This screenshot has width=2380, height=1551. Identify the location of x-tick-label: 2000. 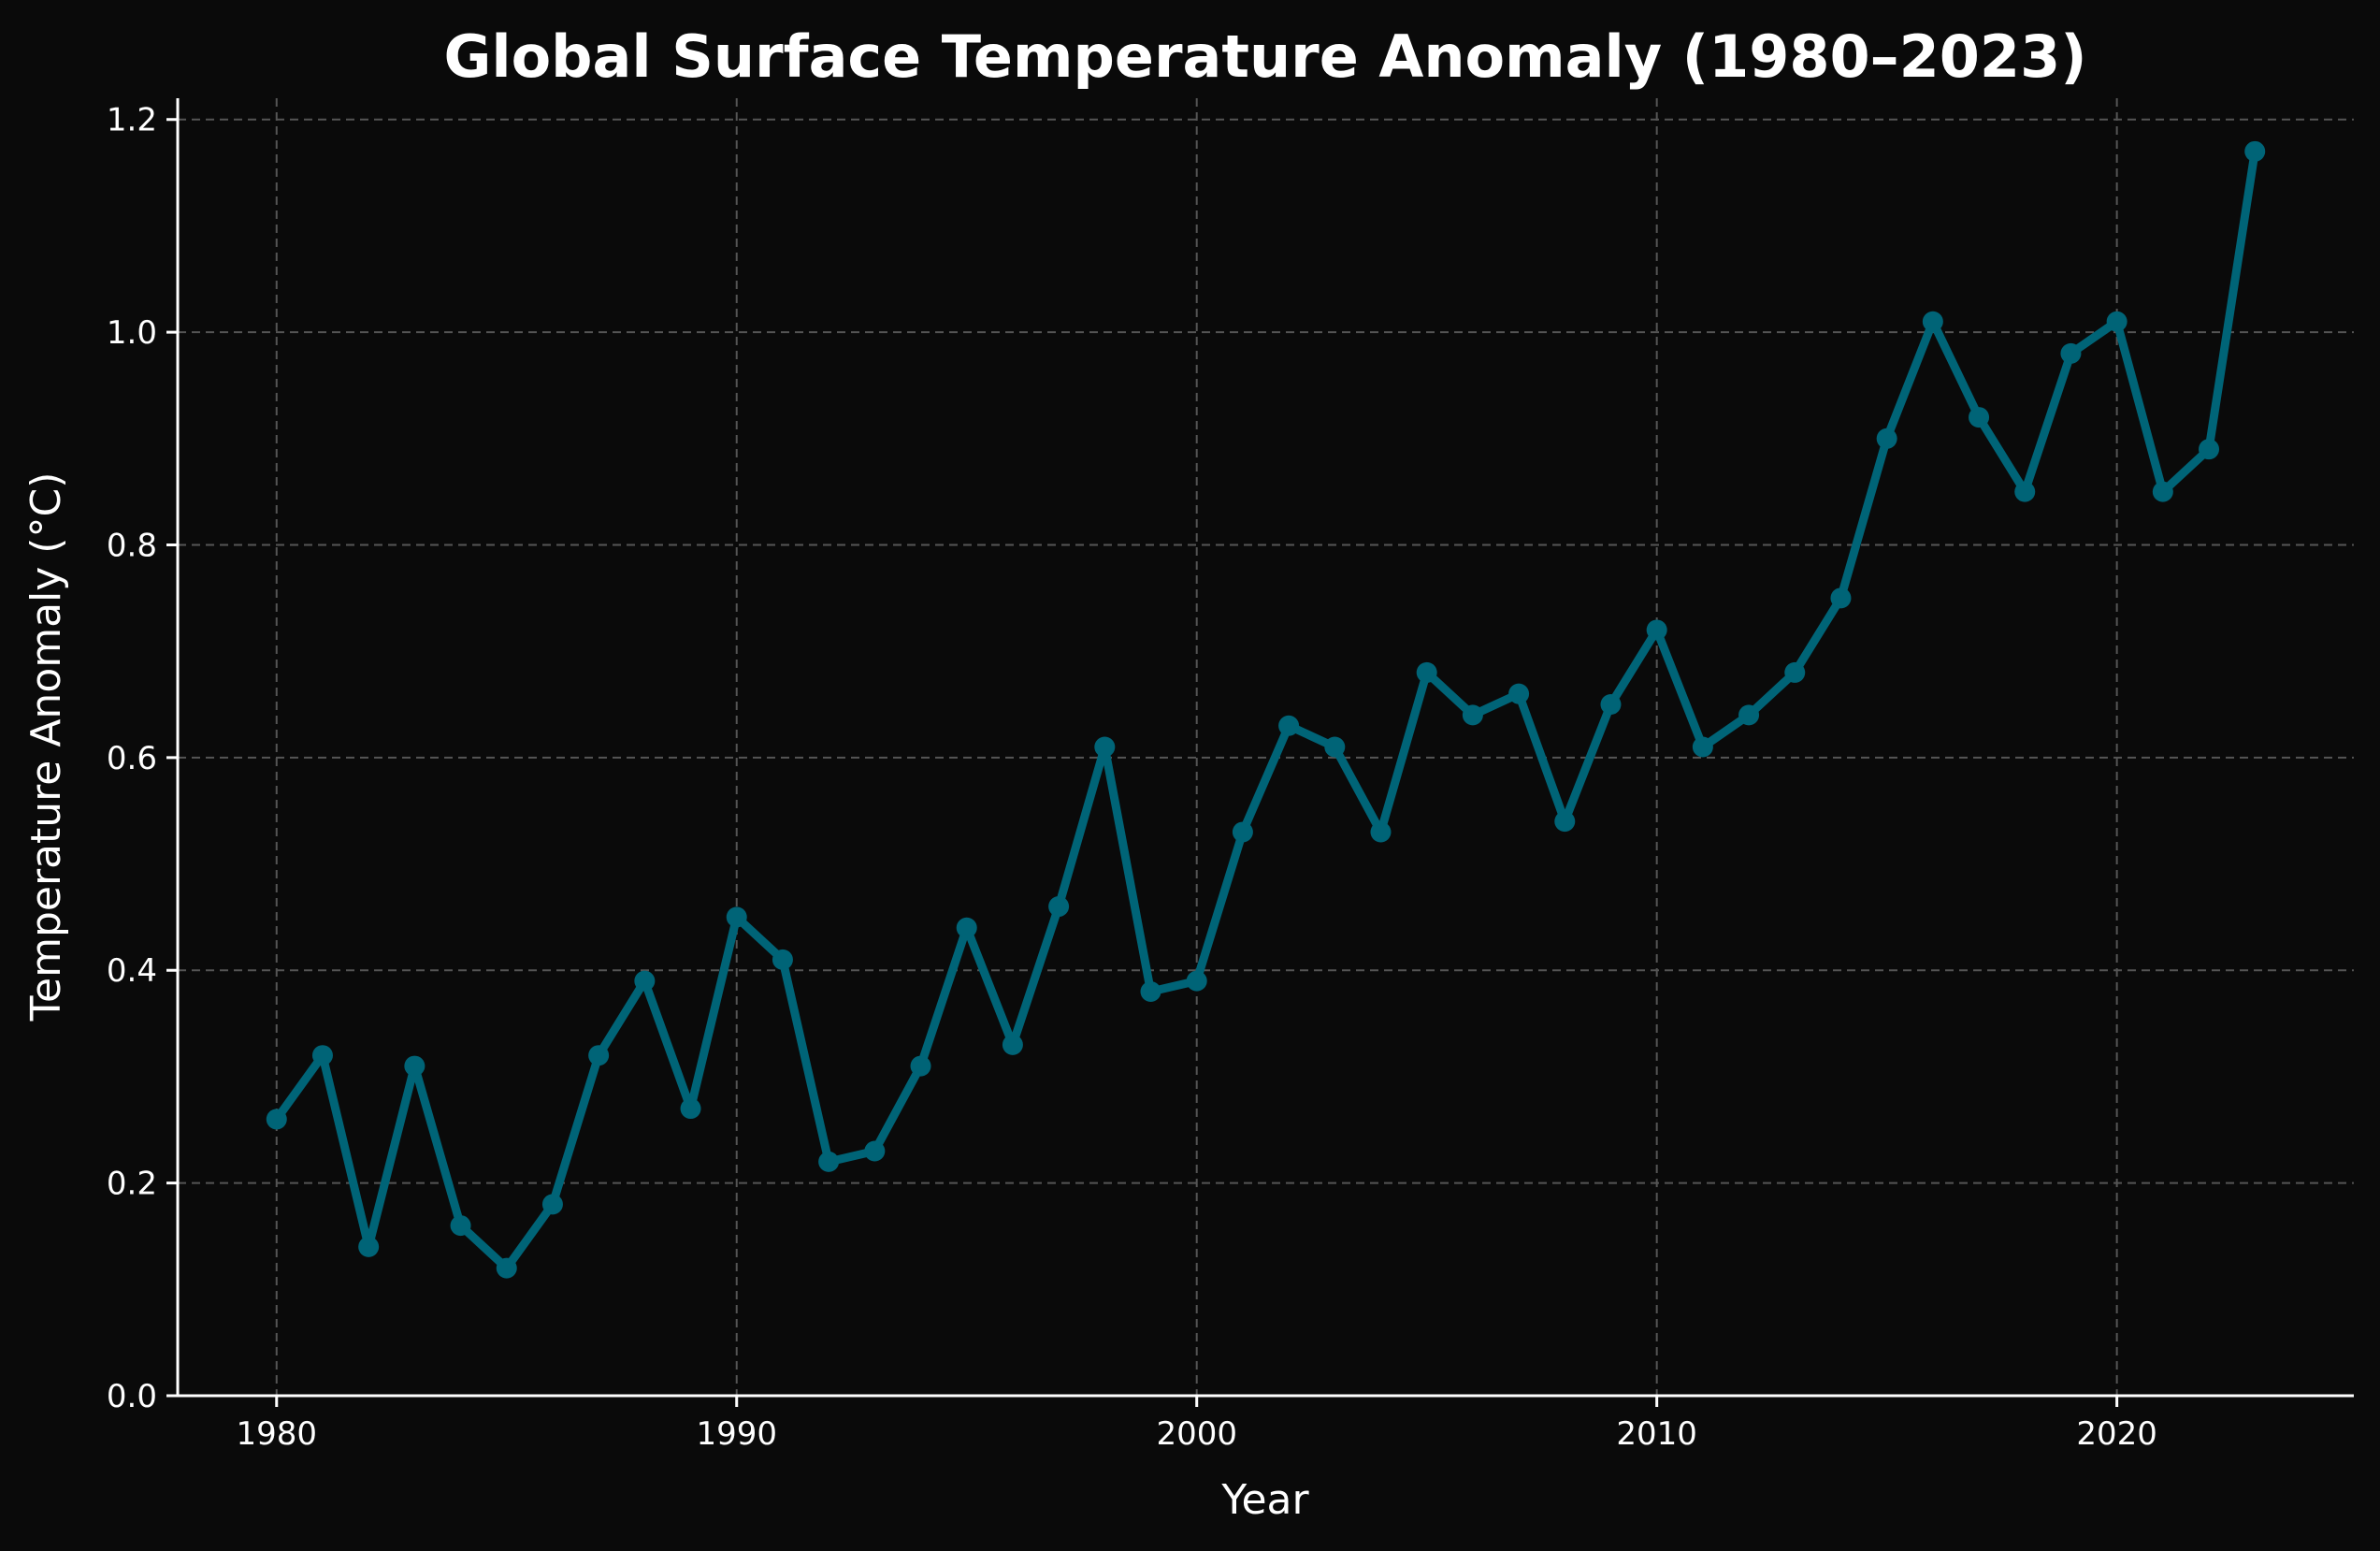
(1196, 1434).